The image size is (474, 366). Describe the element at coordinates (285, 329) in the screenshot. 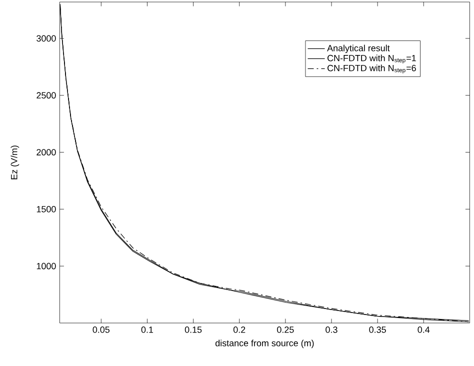

I see `x-tick-label: 0.25` at that location.